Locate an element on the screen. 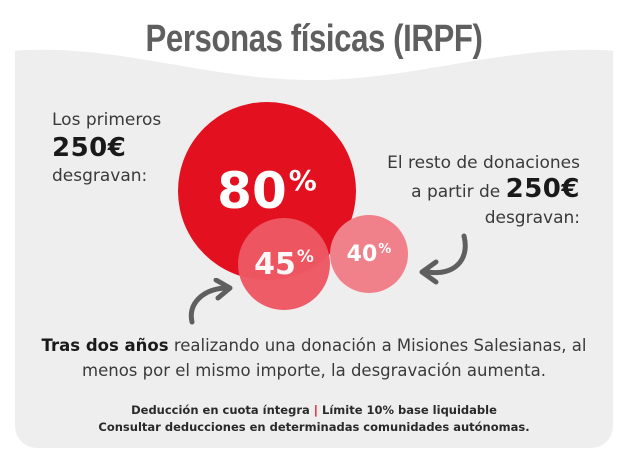 The width and height of the screenshot is (628, 460). first-250-amount: 250€ is located at coordinates (89, 148).